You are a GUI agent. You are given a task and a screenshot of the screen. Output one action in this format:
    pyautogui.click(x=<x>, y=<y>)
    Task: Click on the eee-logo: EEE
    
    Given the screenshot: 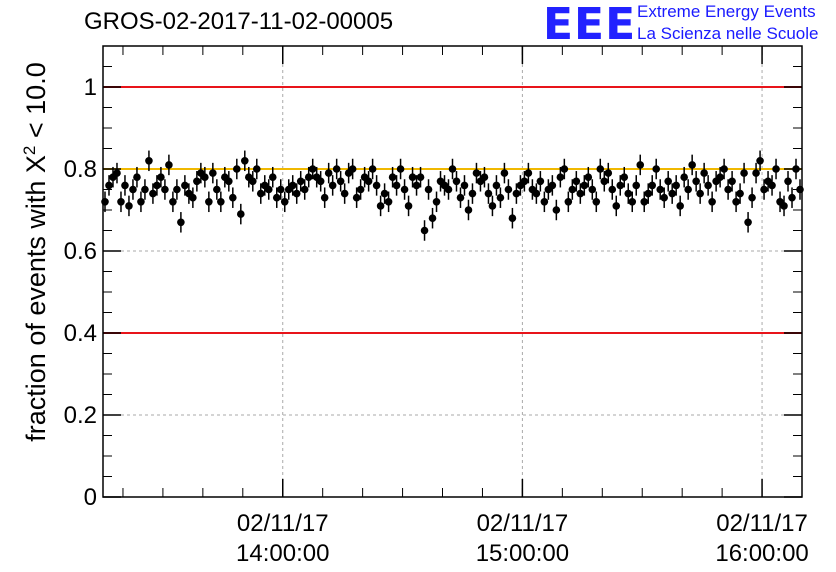 What is the action you would take?
    pyautogui.click(x=590, y=25)
    